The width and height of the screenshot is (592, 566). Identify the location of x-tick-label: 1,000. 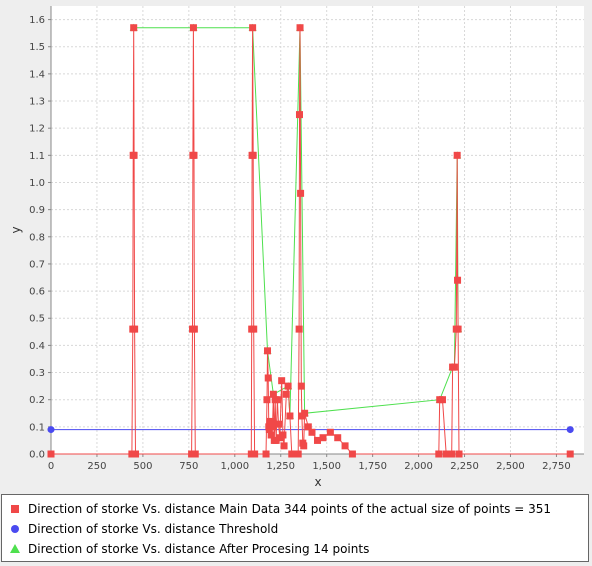
(234, 466).